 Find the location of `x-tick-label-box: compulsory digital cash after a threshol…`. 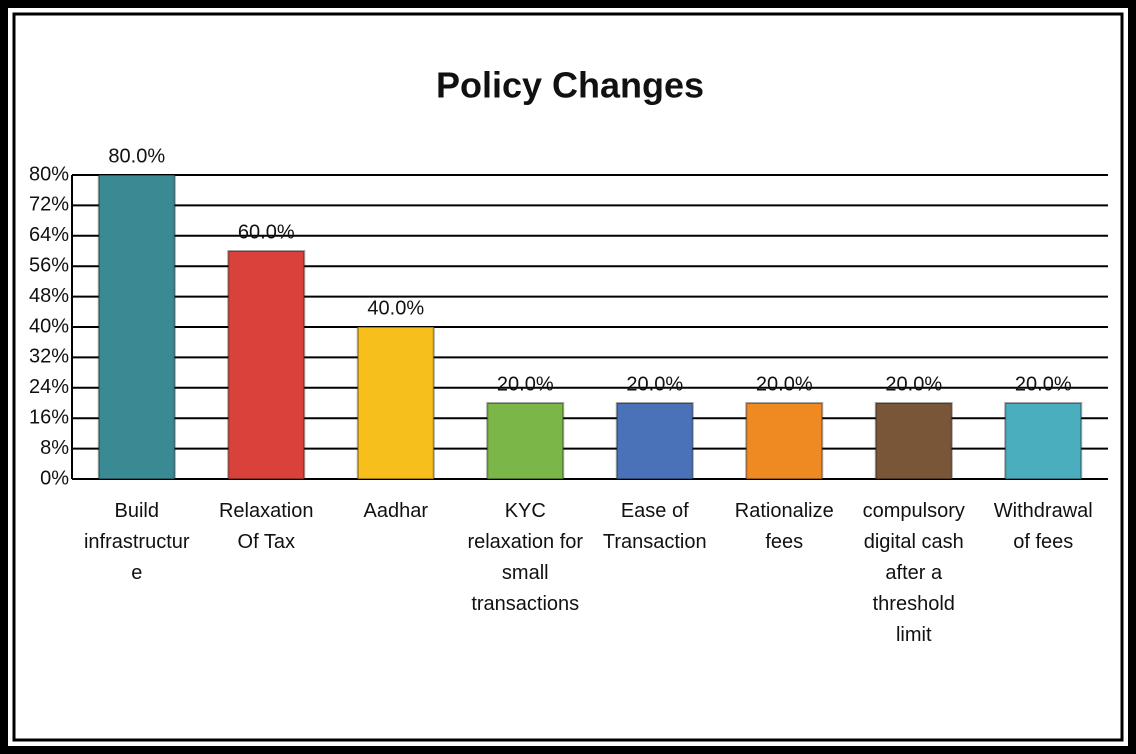

x-tick-label-box: compulsory digital cash after a threshol… is located at coordinates (913, 573).